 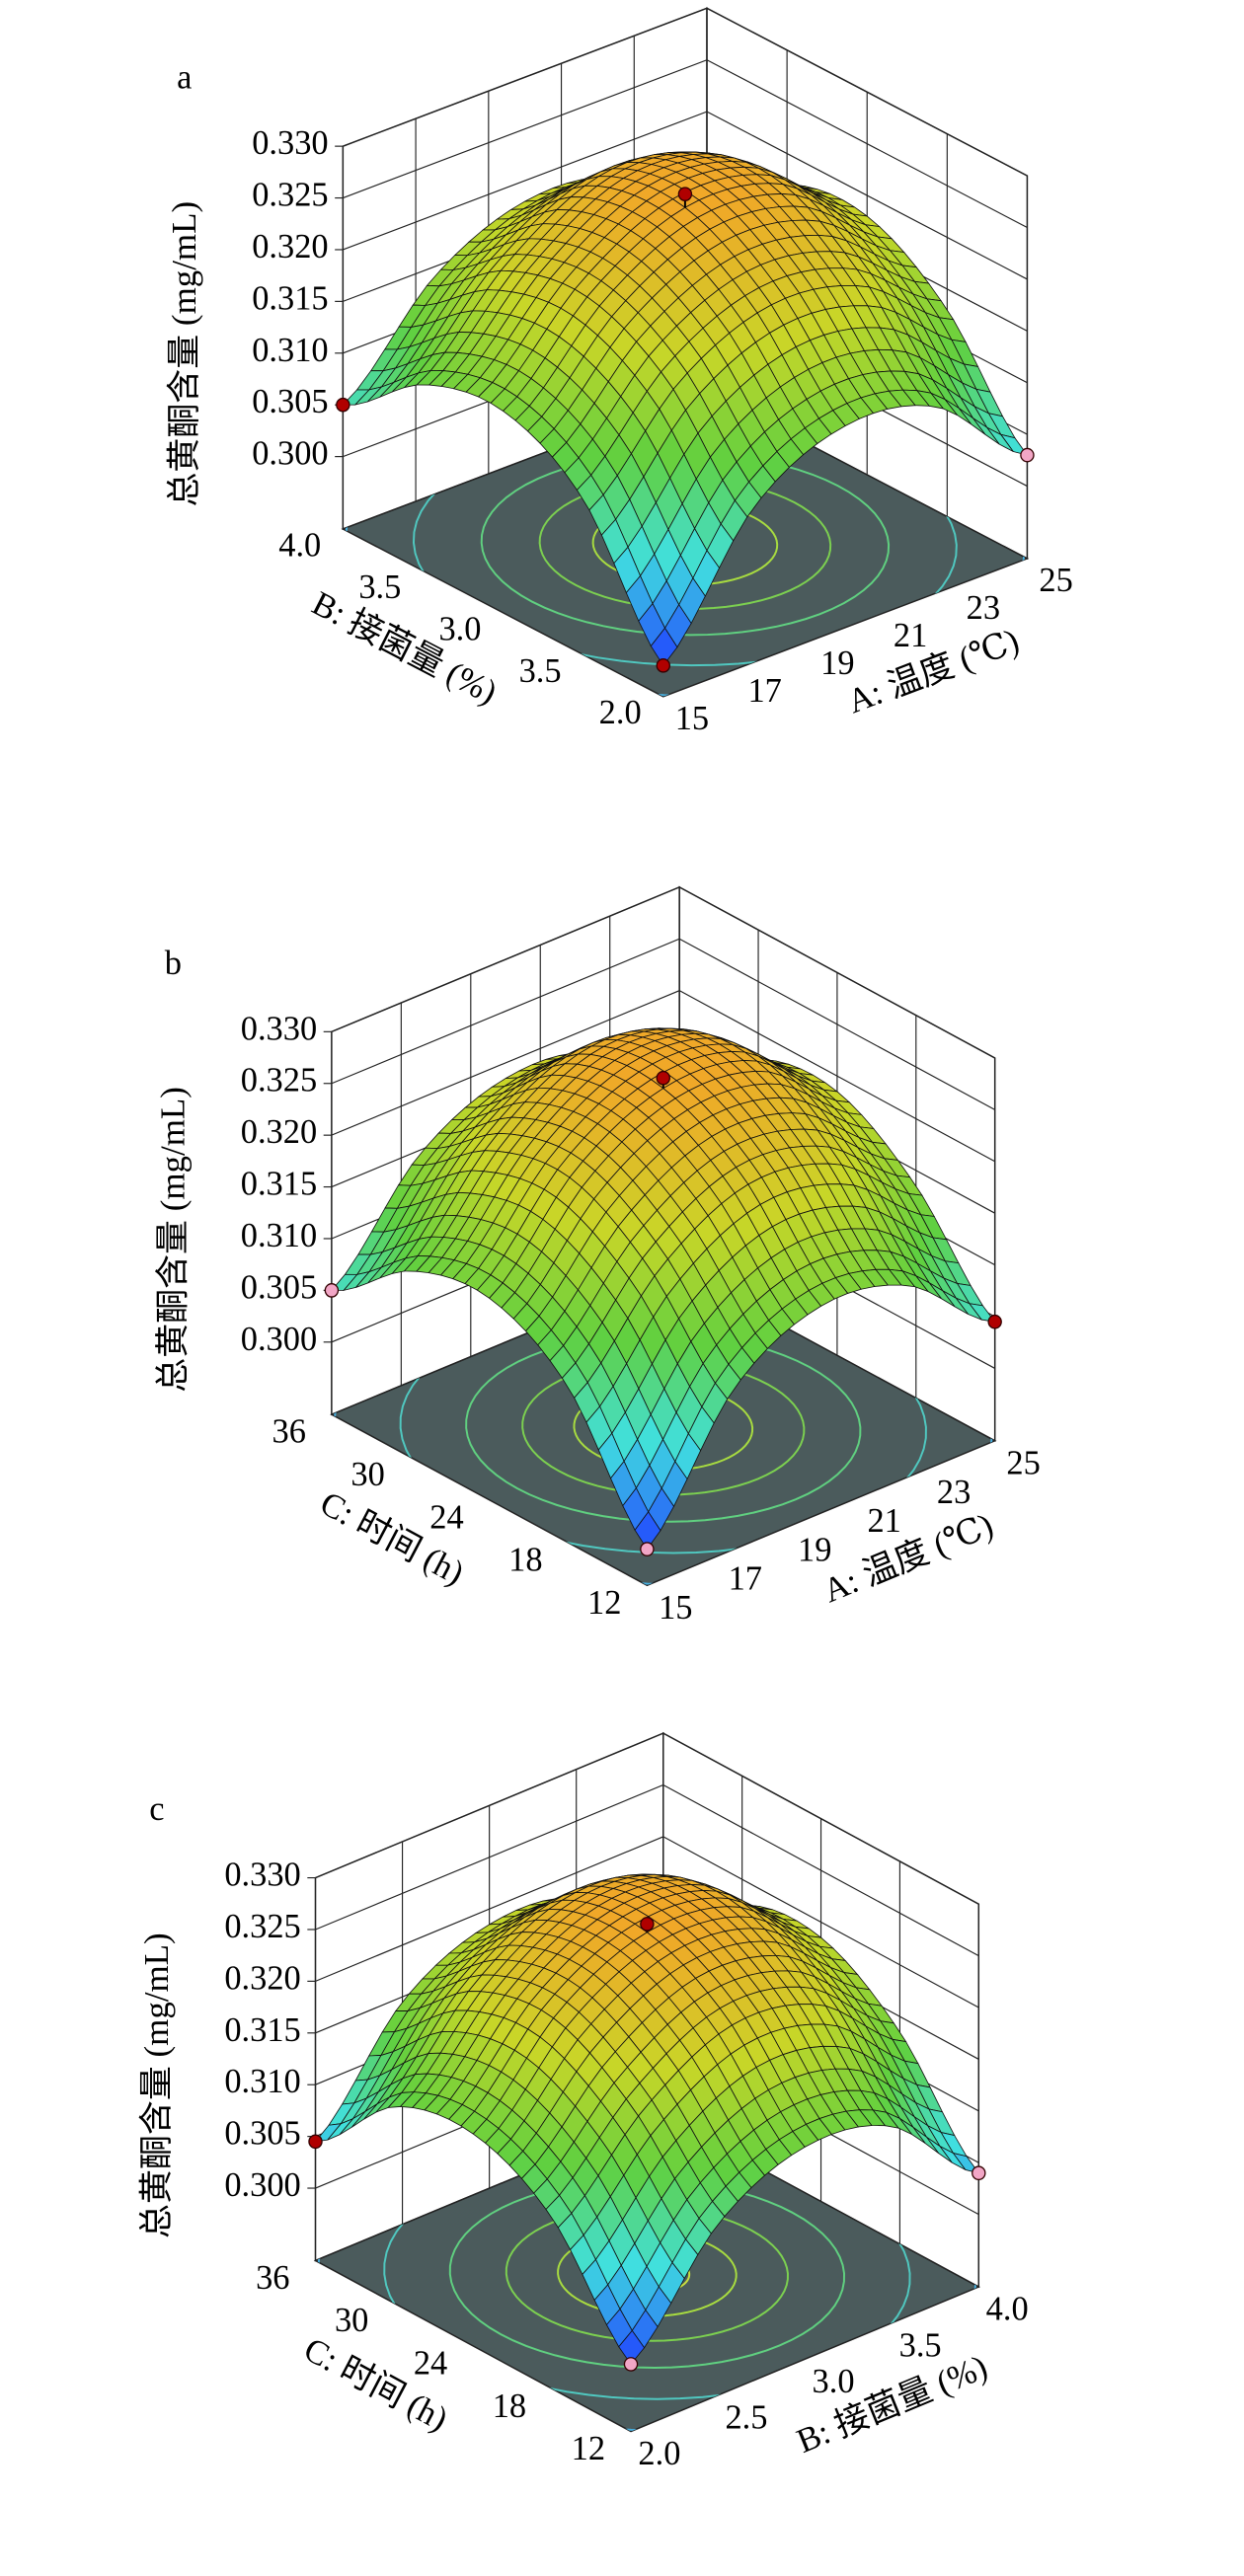 I want to click on y-tick-label: 4.0, so click(x=300, y=544).